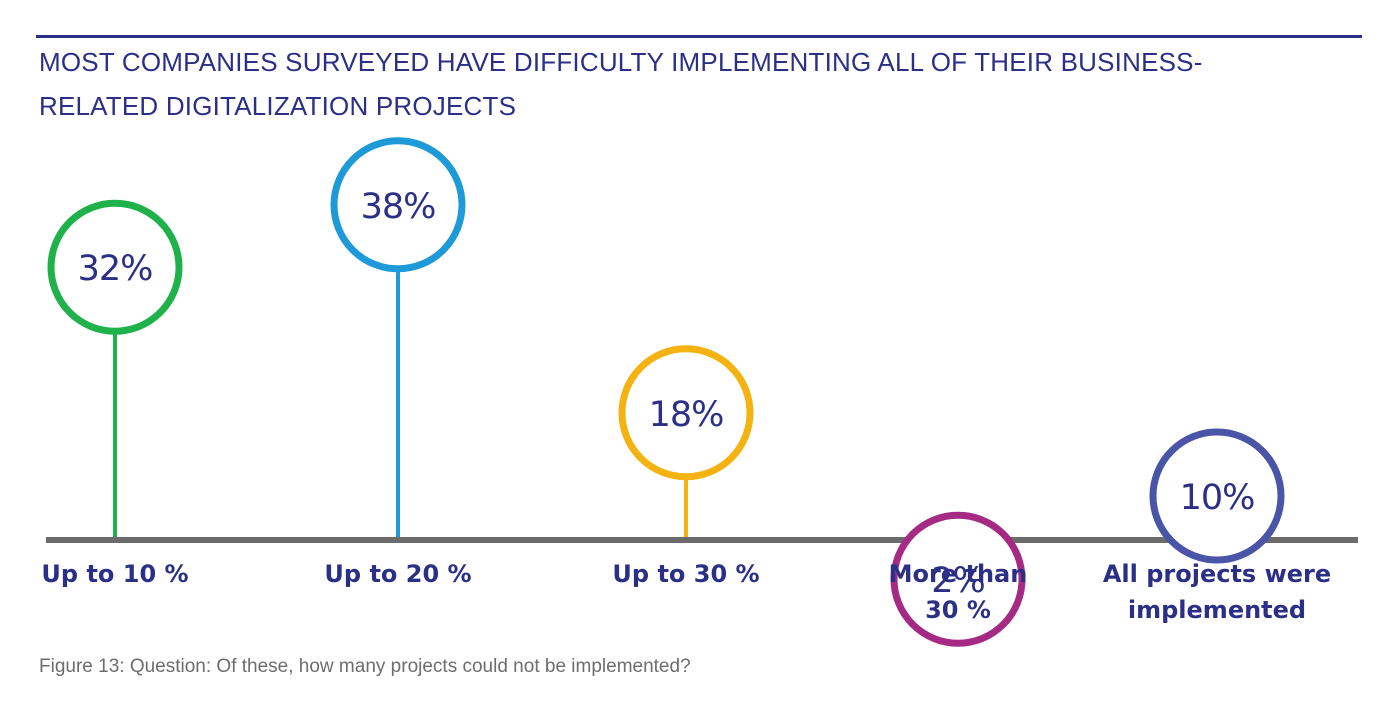 The image size is (1400, 711). Describe the element at coordinates (699, 36) in the screenshot. I see `top-rule` at that location.